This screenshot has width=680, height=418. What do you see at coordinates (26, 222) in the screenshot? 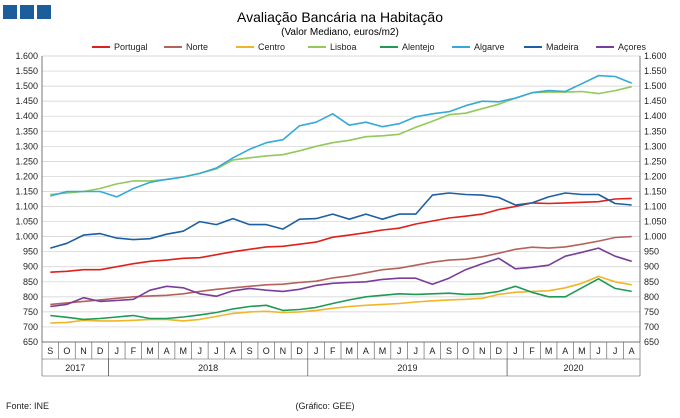
I see `y-tick-label-left: 1.050` at bounding box center [26, 222].